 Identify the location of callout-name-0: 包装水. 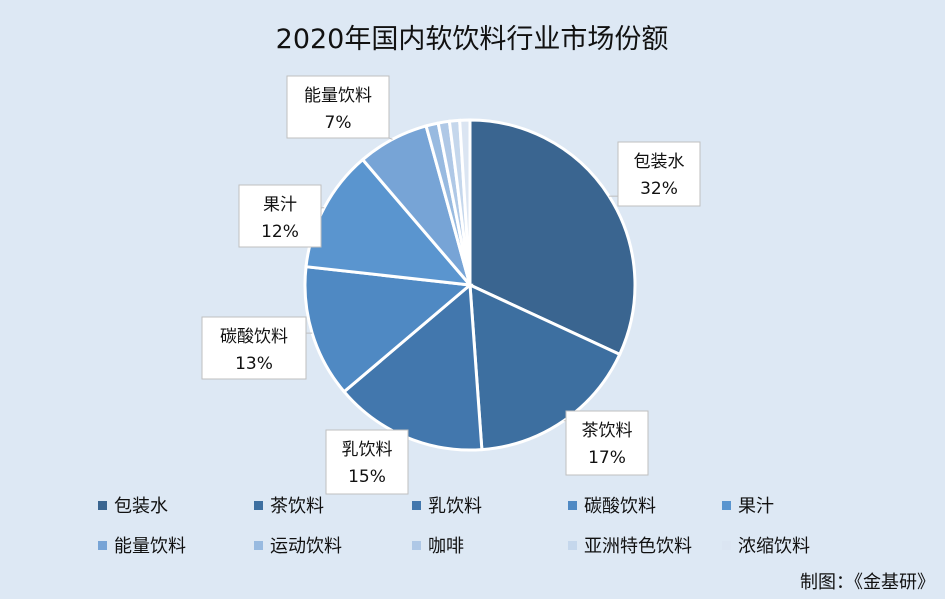
(659, 162).